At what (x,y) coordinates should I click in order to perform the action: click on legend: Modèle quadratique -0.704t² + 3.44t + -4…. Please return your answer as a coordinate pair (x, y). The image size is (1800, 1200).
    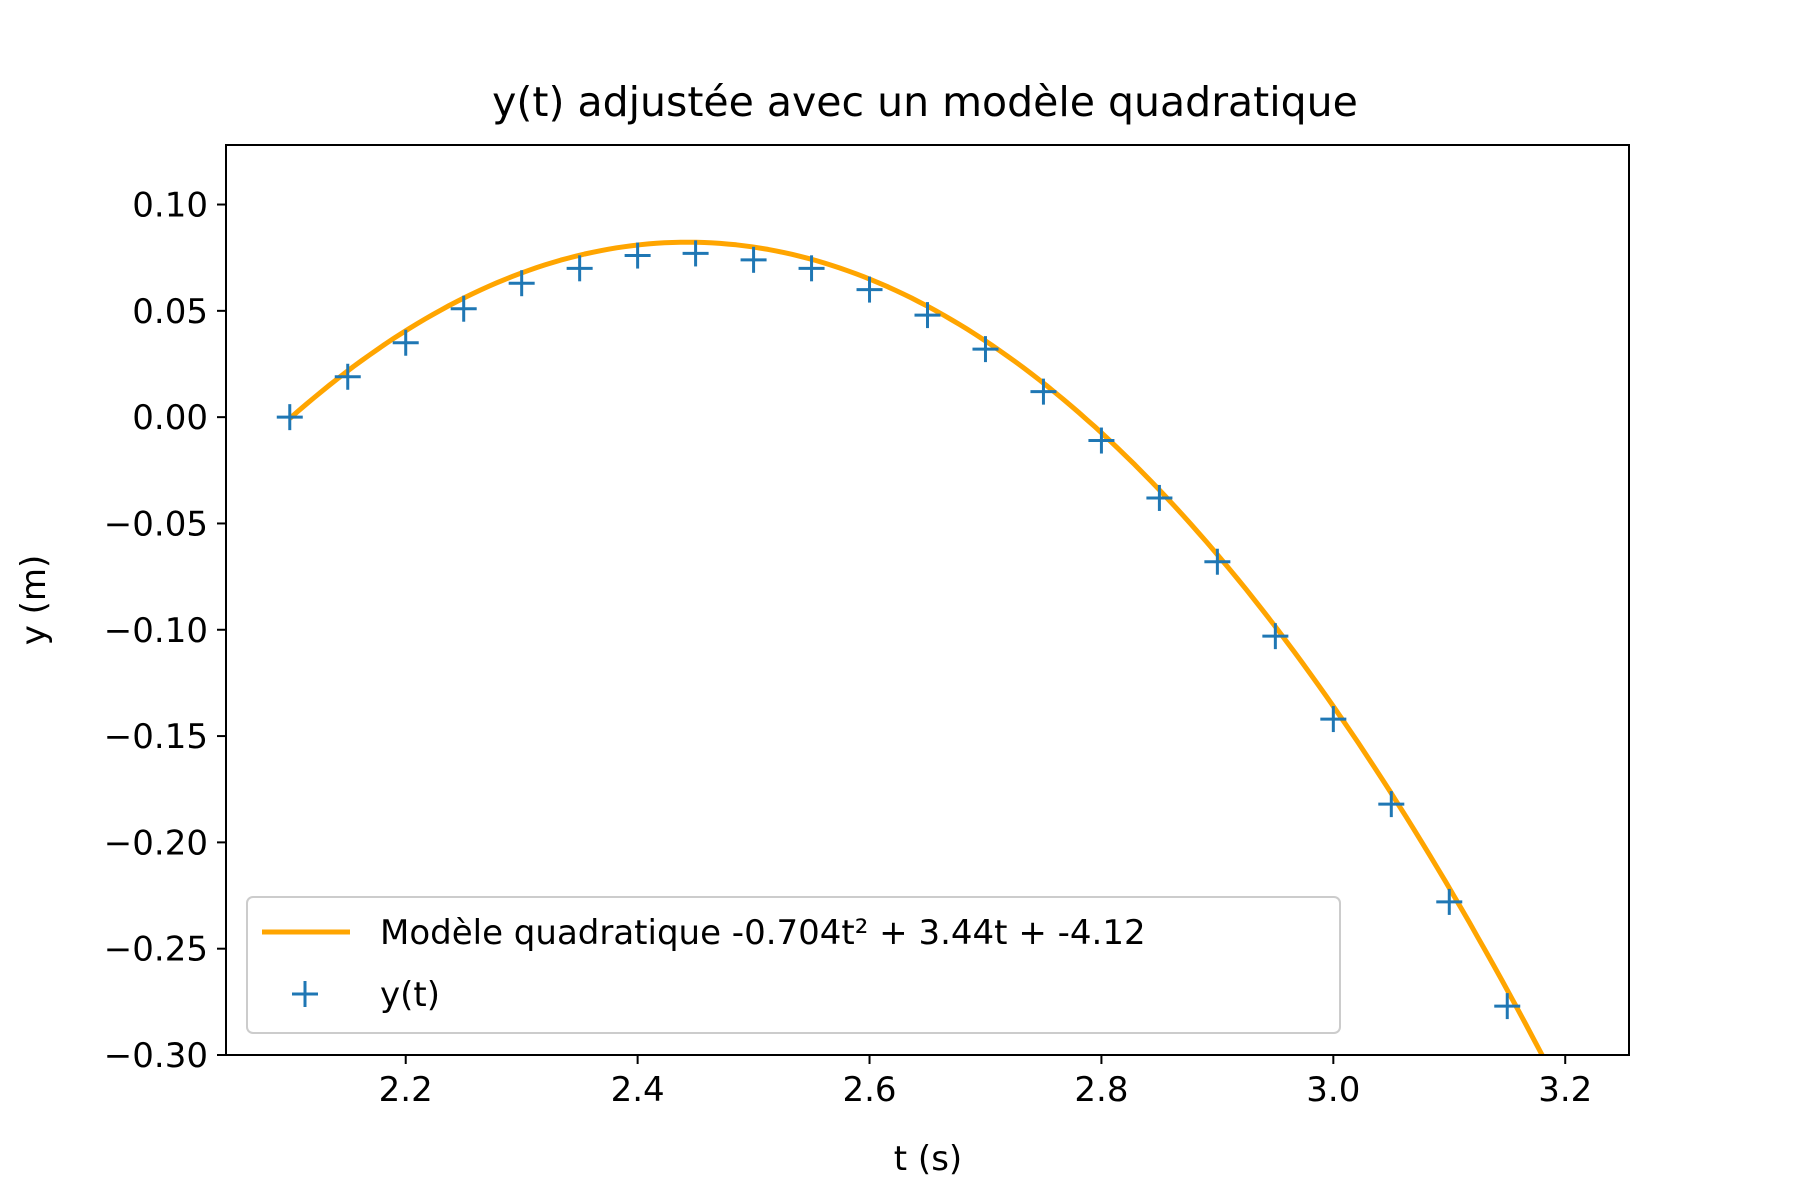
    Looking at the image, I should click on (793, 965).